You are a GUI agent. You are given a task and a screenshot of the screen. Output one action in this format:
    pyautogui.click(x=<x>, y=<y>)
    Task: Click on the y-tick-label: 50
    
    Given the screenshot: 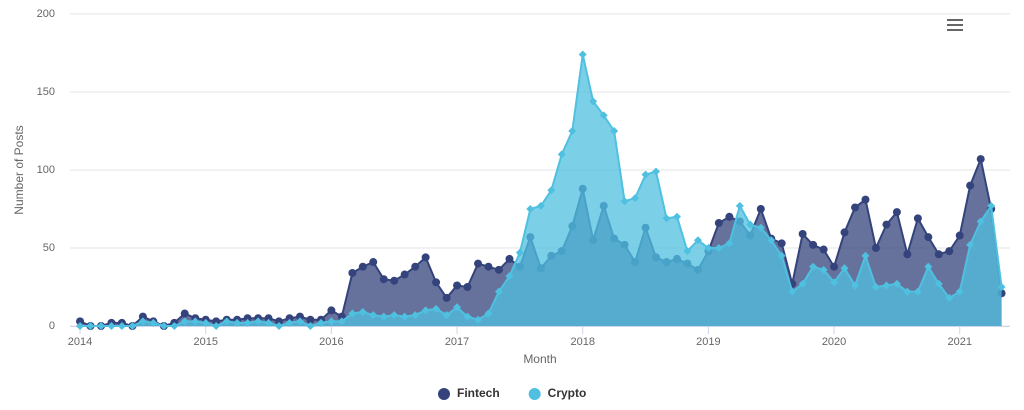 What is the action you would take?
    pyautogui.click(x=49, y=248)
    